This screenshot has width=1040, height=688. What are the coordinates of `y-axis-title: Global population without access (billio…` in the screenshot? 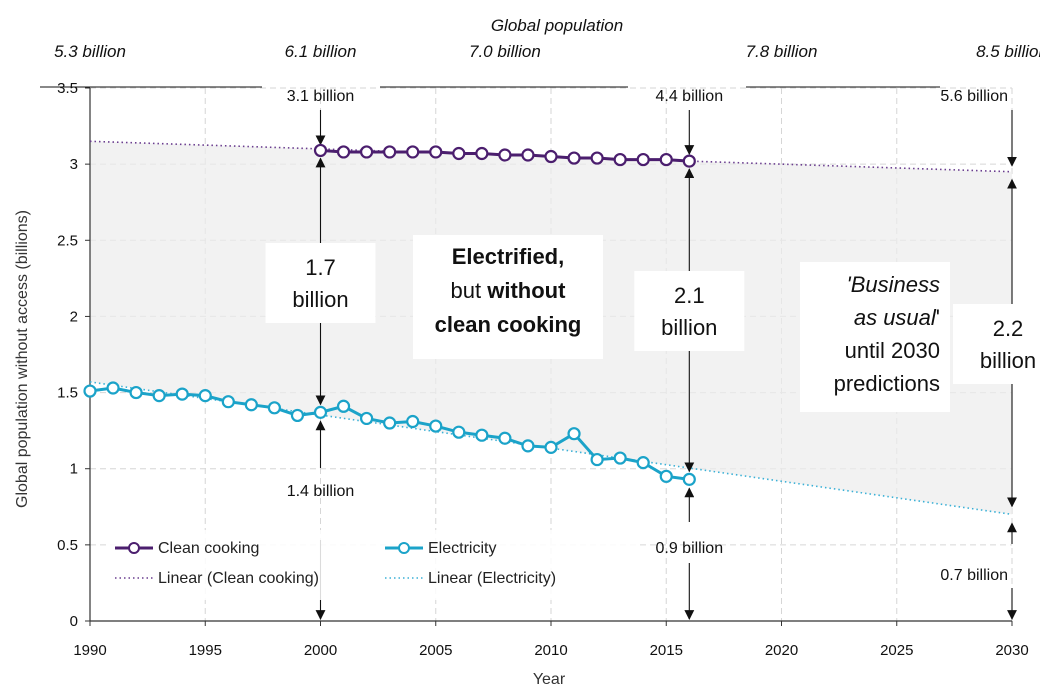 It's located at (22, 359).